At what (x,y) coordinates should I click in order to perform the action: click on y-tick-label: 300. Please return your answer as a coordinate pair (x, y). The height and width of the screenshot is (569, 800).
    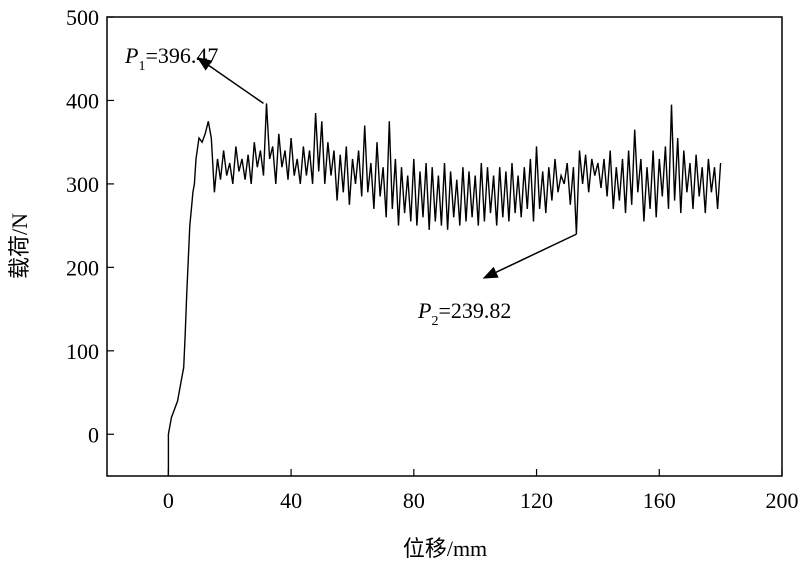
    Looking at the image, I should click on (82, 184).